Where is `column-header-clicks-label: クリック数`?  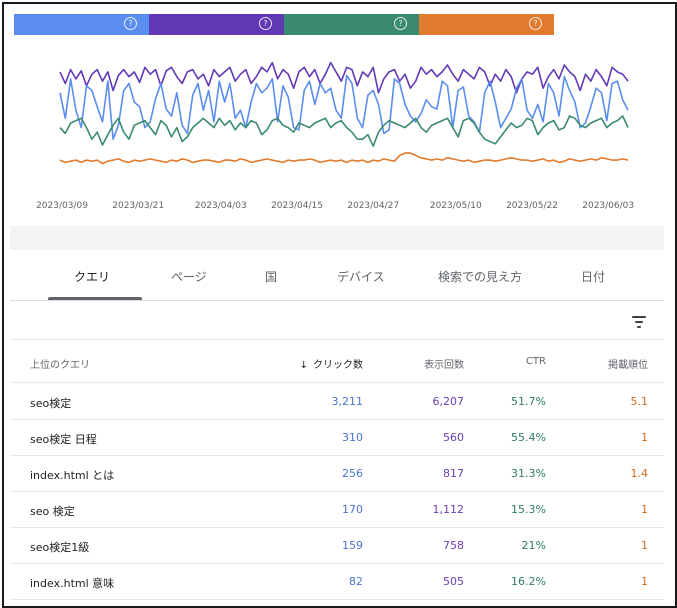 column-header-clicks-label: クリック数 is located at coordinates (338, 365).